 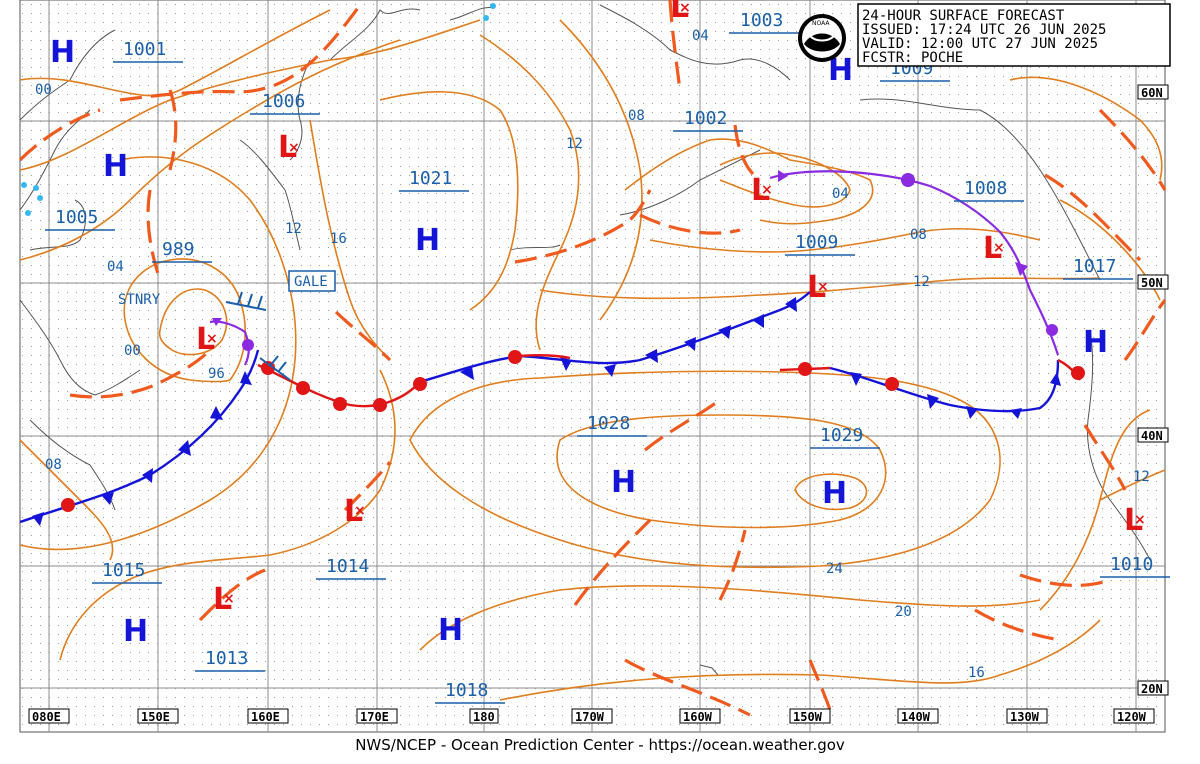 What do you see at coordinates (916, 717) in the screenshot?
I see `lon-tick: 140W` at bounding box center [916, 717].